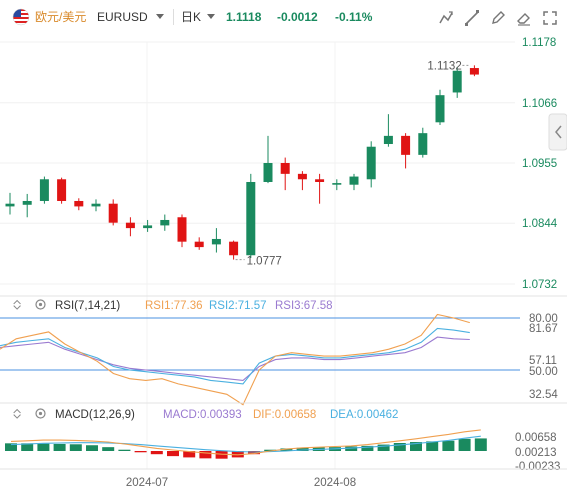  Describe the element at coordinates (95, 415) in the screenshot. I see `macd-title: MACD(12,26,9)` at that location.